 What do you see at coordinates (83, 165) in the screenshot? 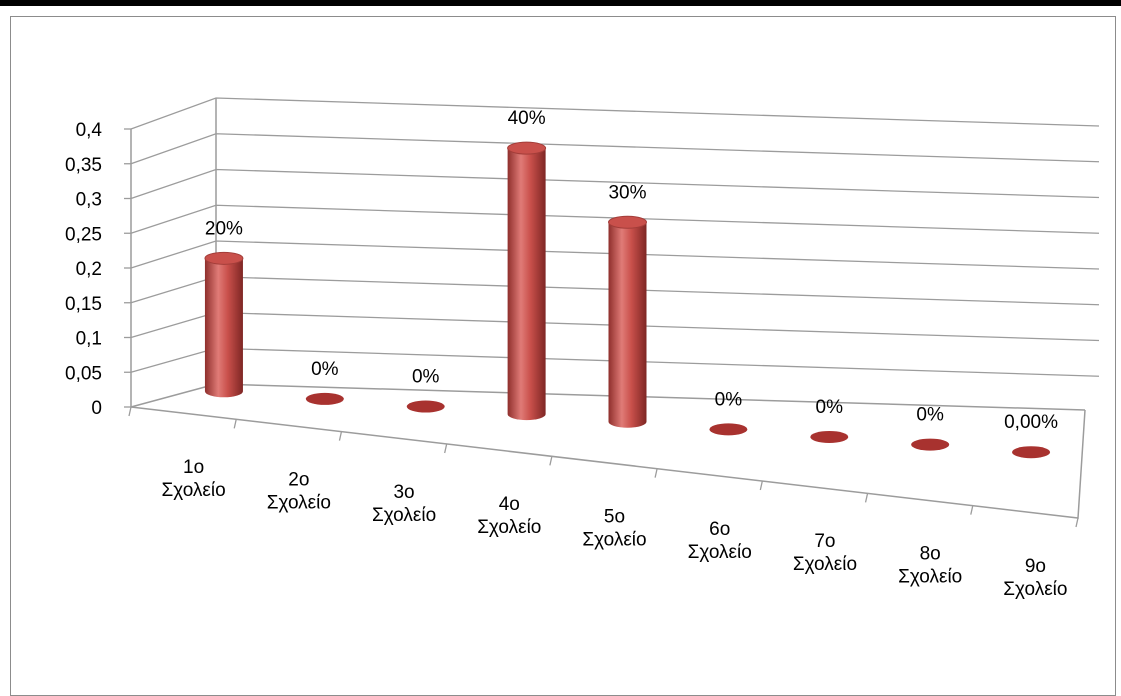
I see `y-tick-label: 0,35` at bounding box center [83, 165].